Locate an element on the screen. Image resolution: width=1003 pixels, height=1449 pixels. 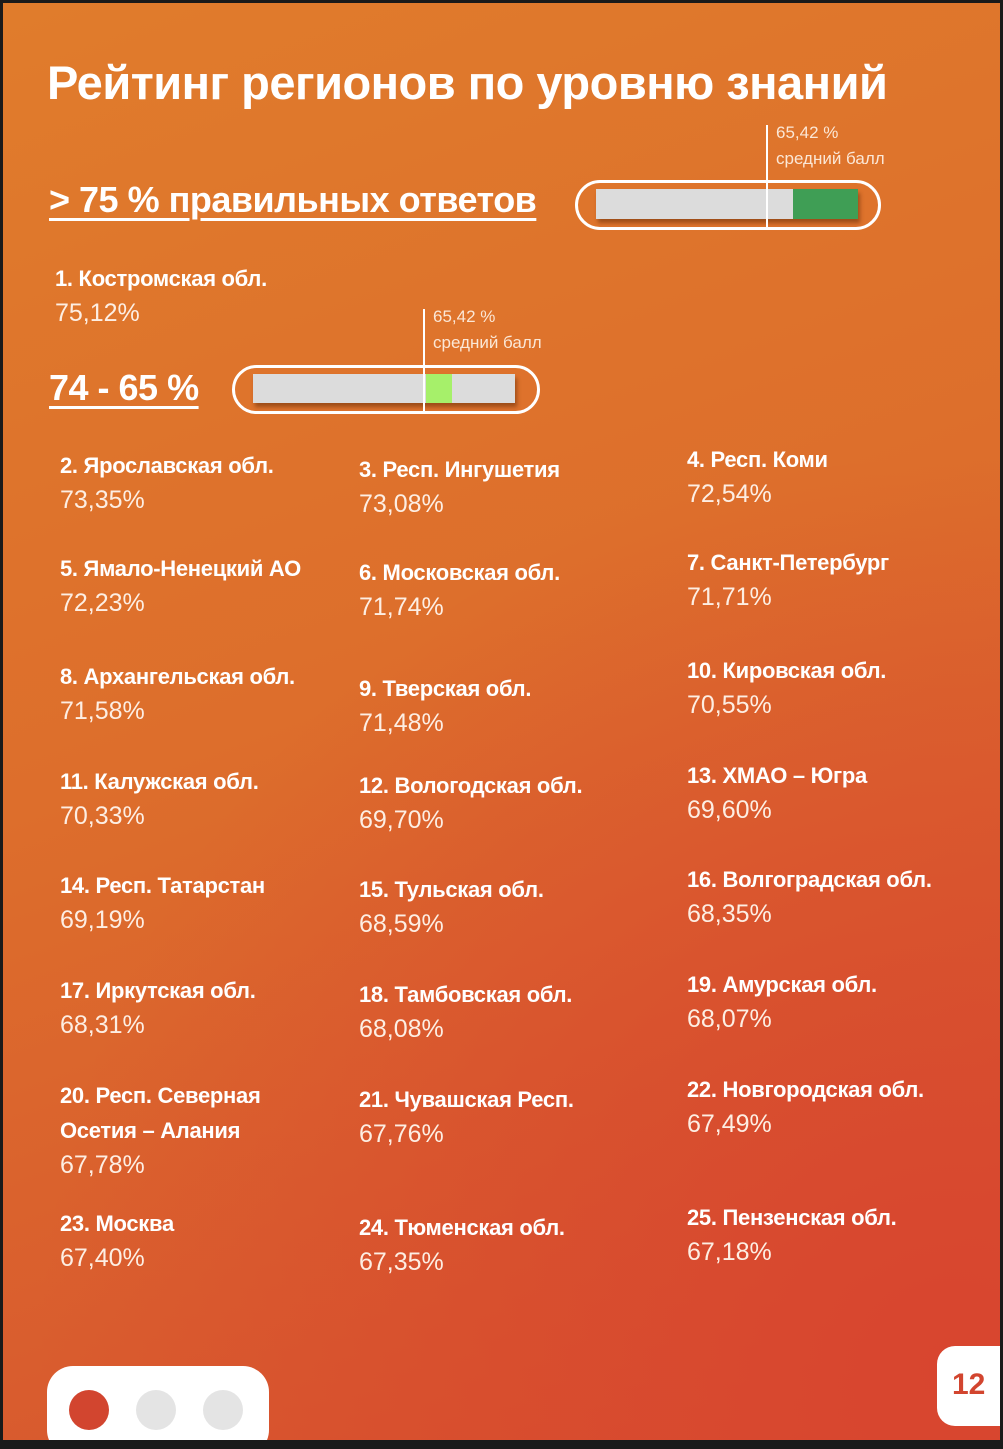
list-item: 5. Ямало-Ненецкий АО 72,23% is located at coordinates (180, 585).